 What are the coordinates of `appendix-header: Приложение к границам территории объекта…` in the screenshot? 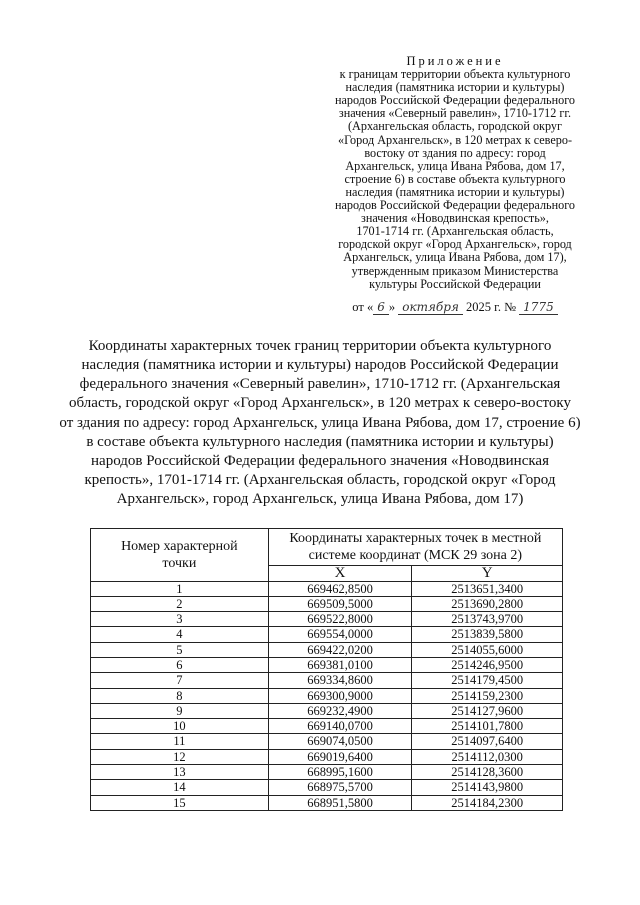 It's located at (455, 172).